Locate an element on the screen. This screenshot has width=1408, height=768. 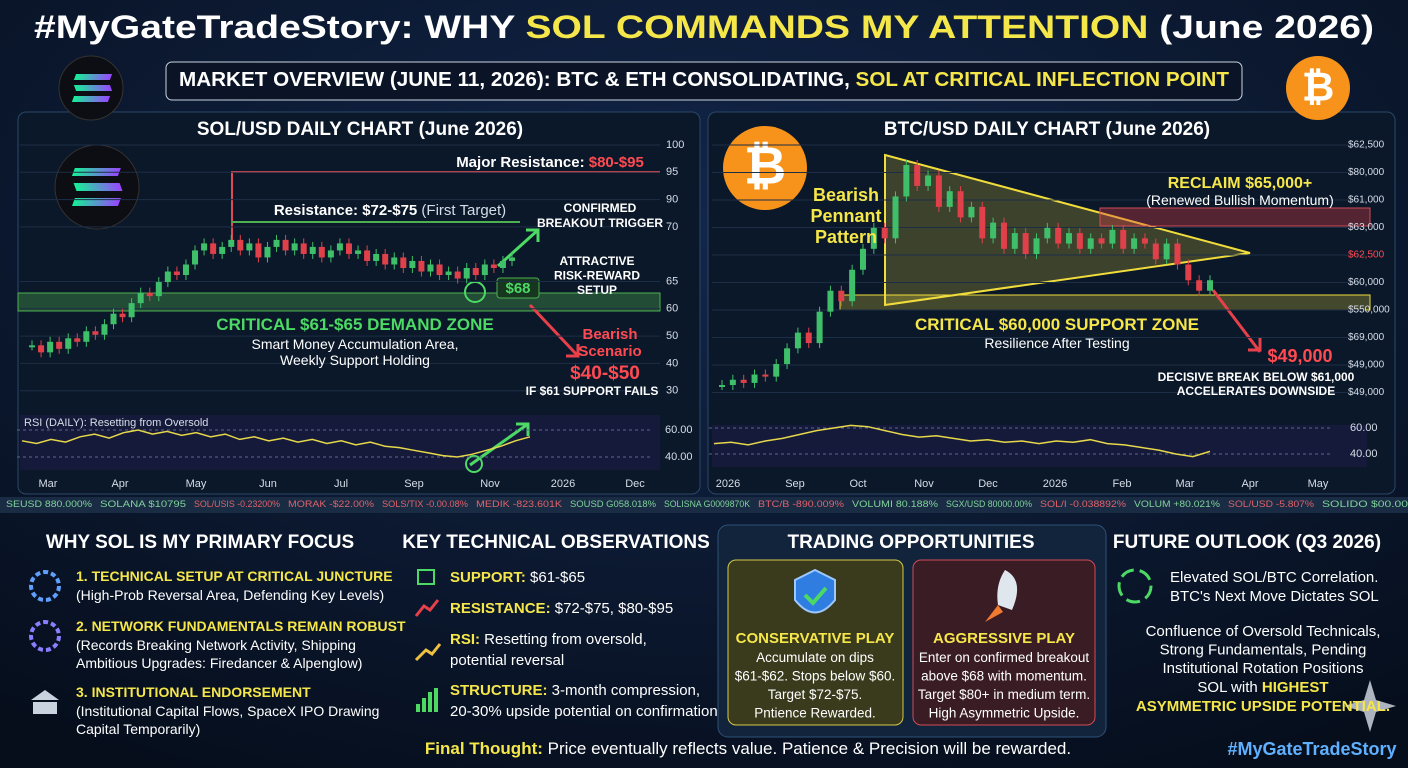
btc-rsi-band is located at coordinates (1039, 446).